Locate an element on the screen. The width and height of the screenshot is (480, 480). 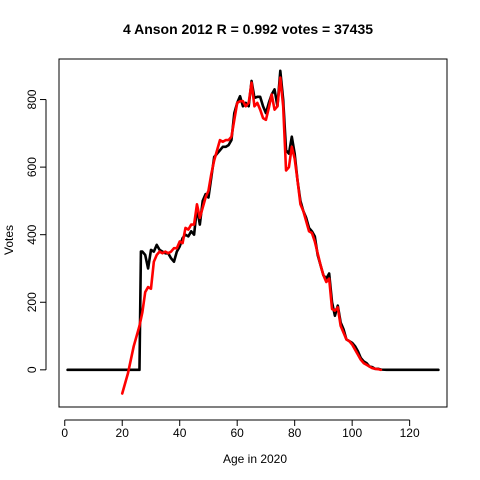
y-tick-label: 0 is located at coordinates (32, 369).